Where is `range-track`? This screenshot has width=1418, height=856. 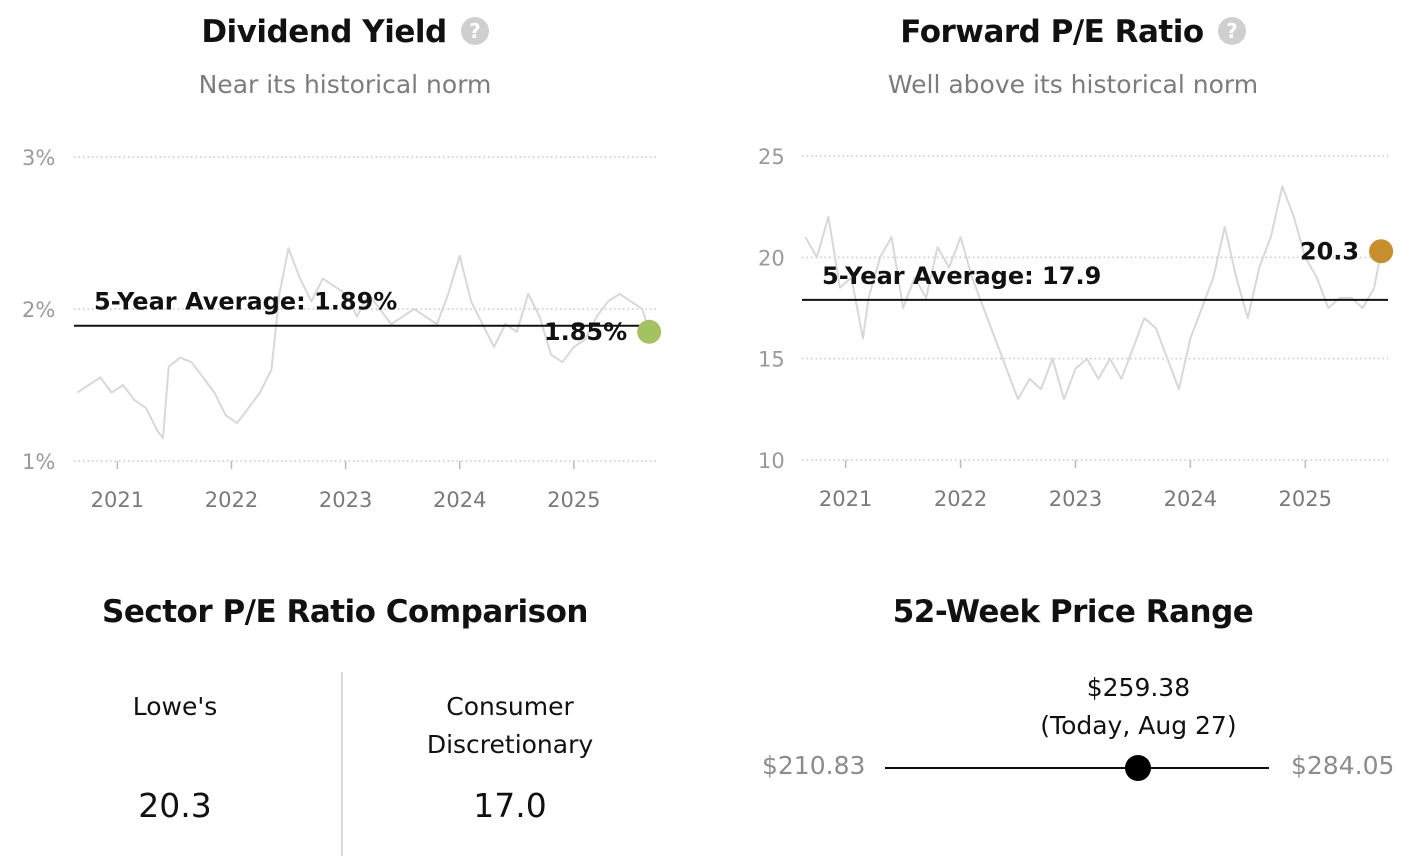 range-track is located at coordinates (1077, 768).